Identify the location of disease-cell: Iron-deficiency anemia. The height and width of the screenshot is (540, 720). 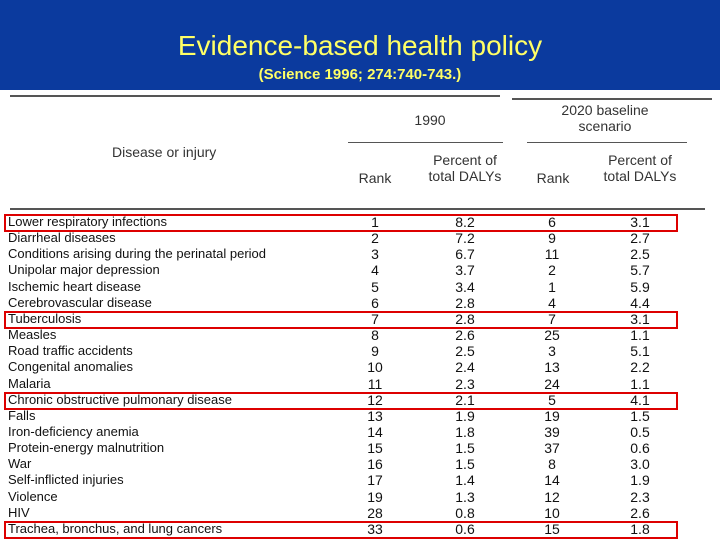
(73, 431).